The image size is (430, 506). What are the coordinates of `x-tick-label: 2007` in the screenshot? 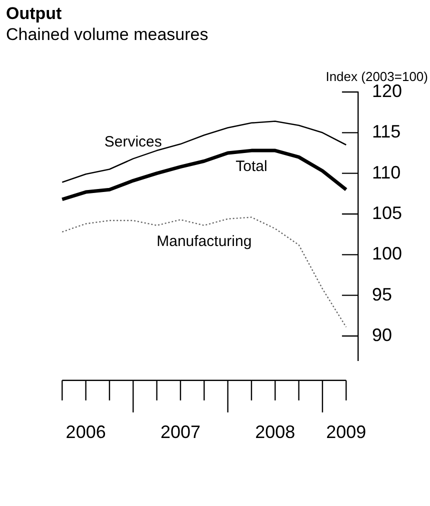 It's located at (180, 432).